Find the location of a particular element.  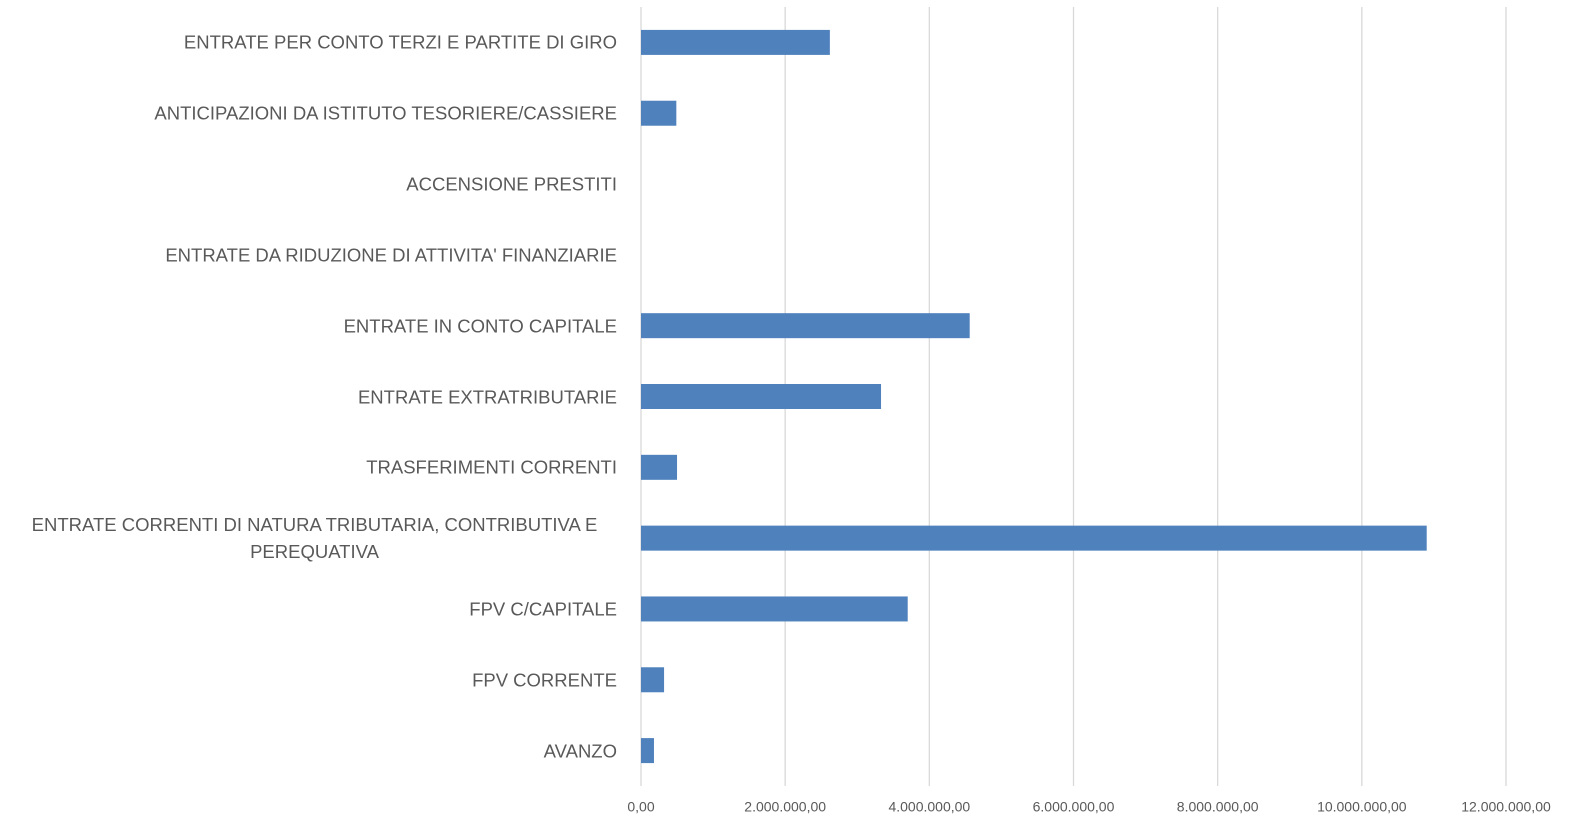

y-tick-label: TRASFERIMENTI CORRENTI is located at coordinates (491, 467).